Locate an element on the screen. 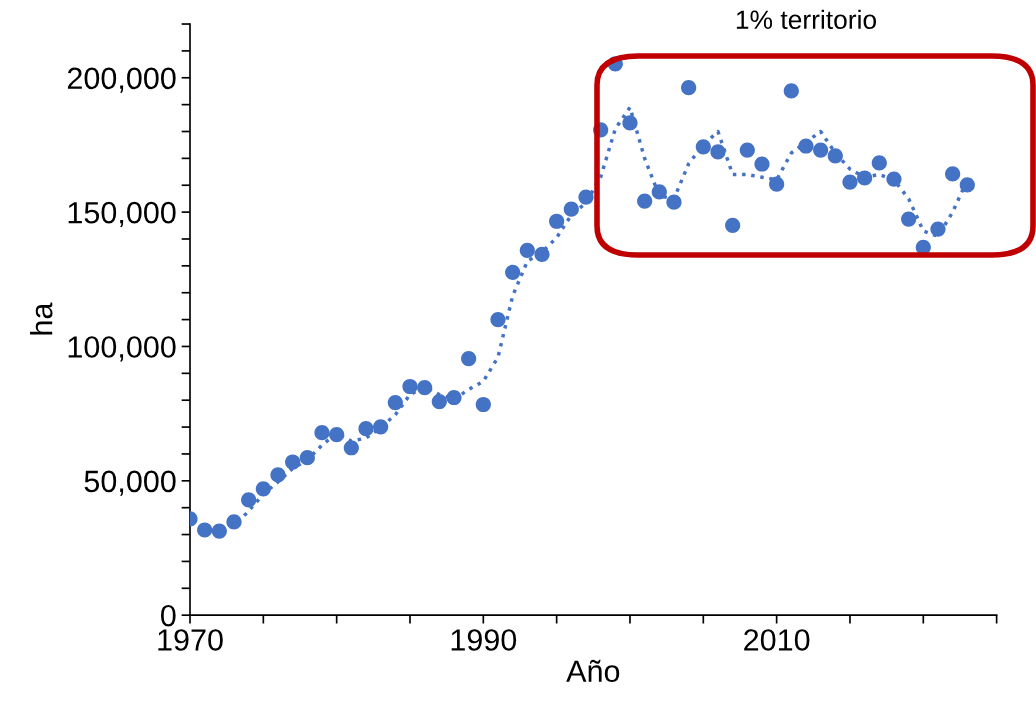  x-tick-label: 1970 is located at coordinates (190, 640).